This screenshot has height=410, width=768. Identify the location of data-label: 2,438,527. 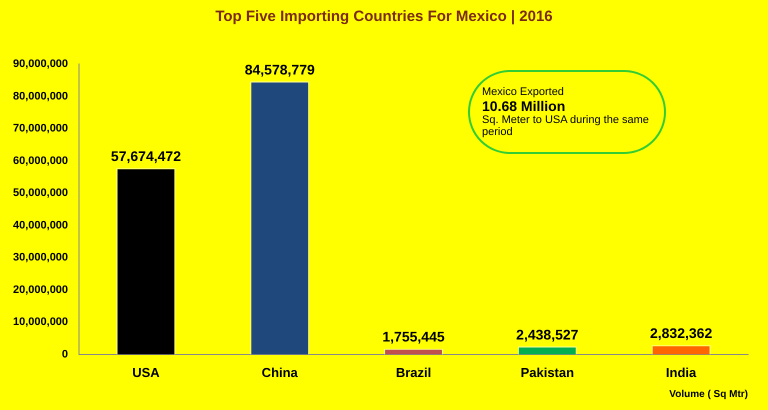
(547, 334).